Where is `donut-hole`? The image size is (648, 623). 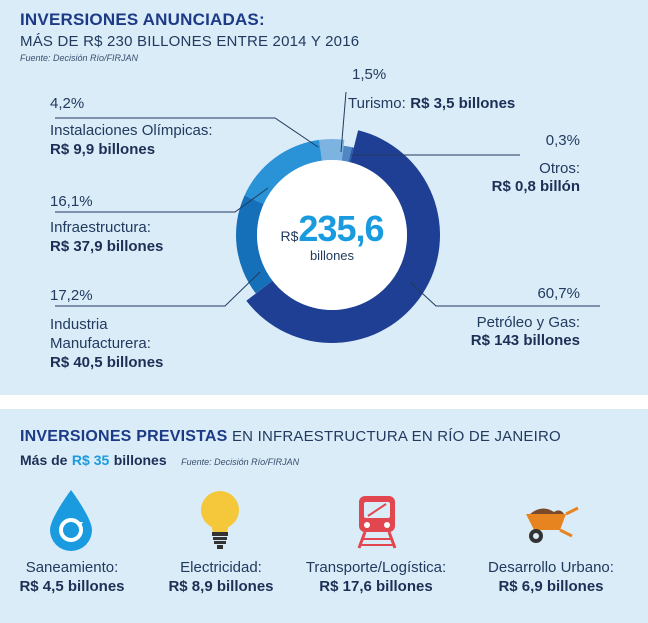 donut-hole is located at coordinates (332, 235).